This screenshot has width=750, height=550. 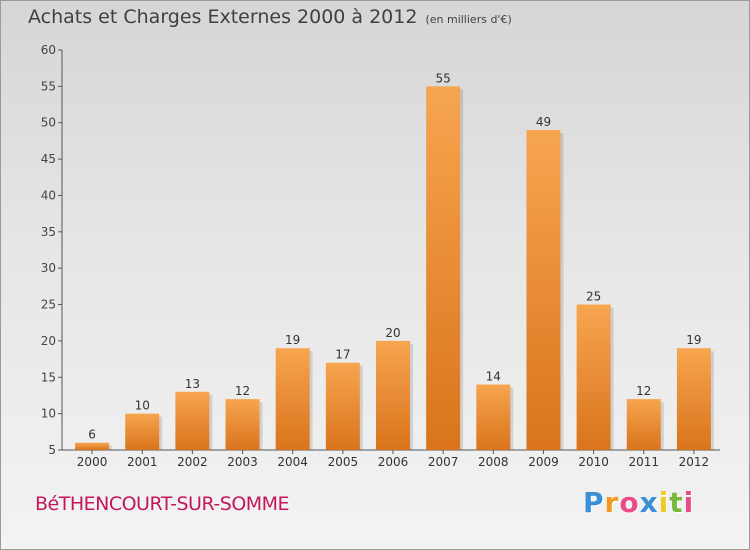 What do you see at coordinates (92, 435) in the screenshot?
I see `bar-value-label: 6` at bounding box center [92, 435].